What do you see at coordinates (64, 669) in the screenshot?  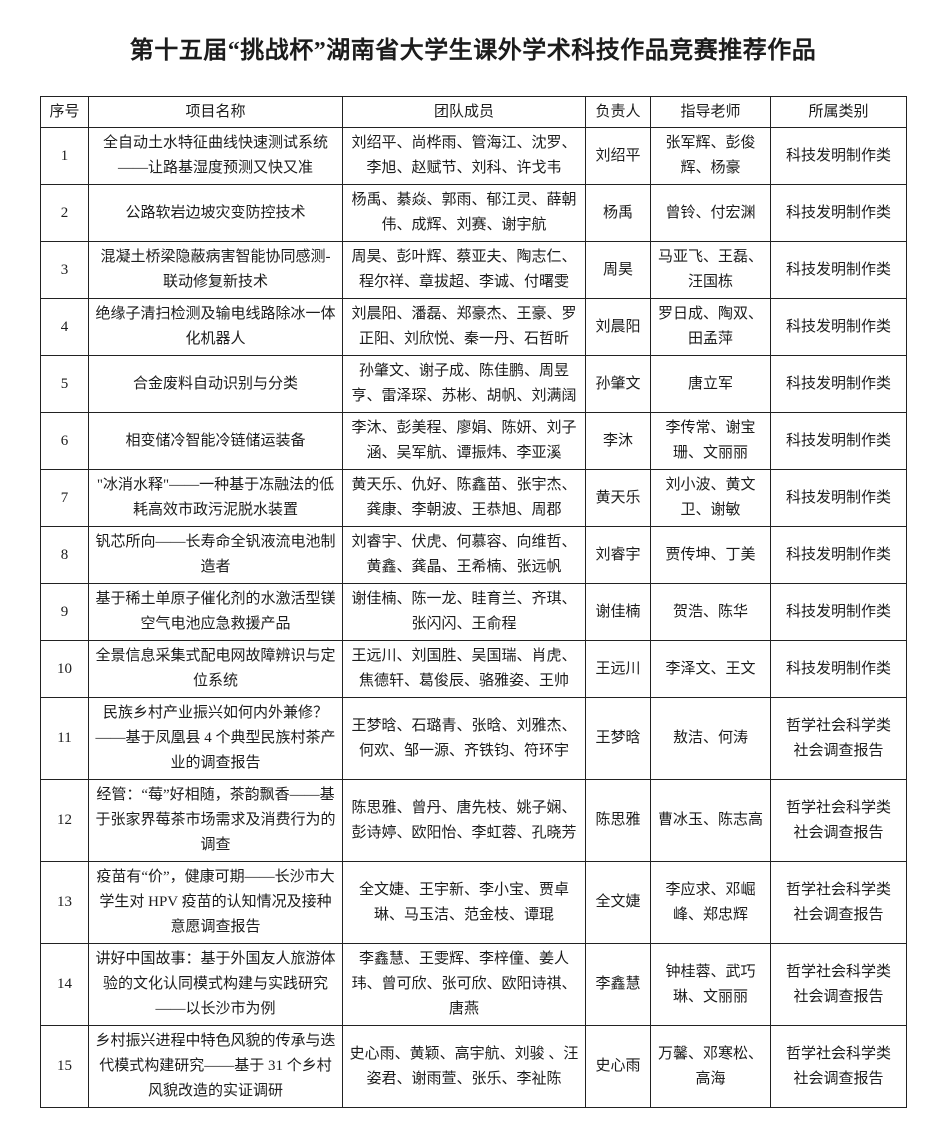 I see `cell-serial-number: 10` at bounding box center [64, 669].